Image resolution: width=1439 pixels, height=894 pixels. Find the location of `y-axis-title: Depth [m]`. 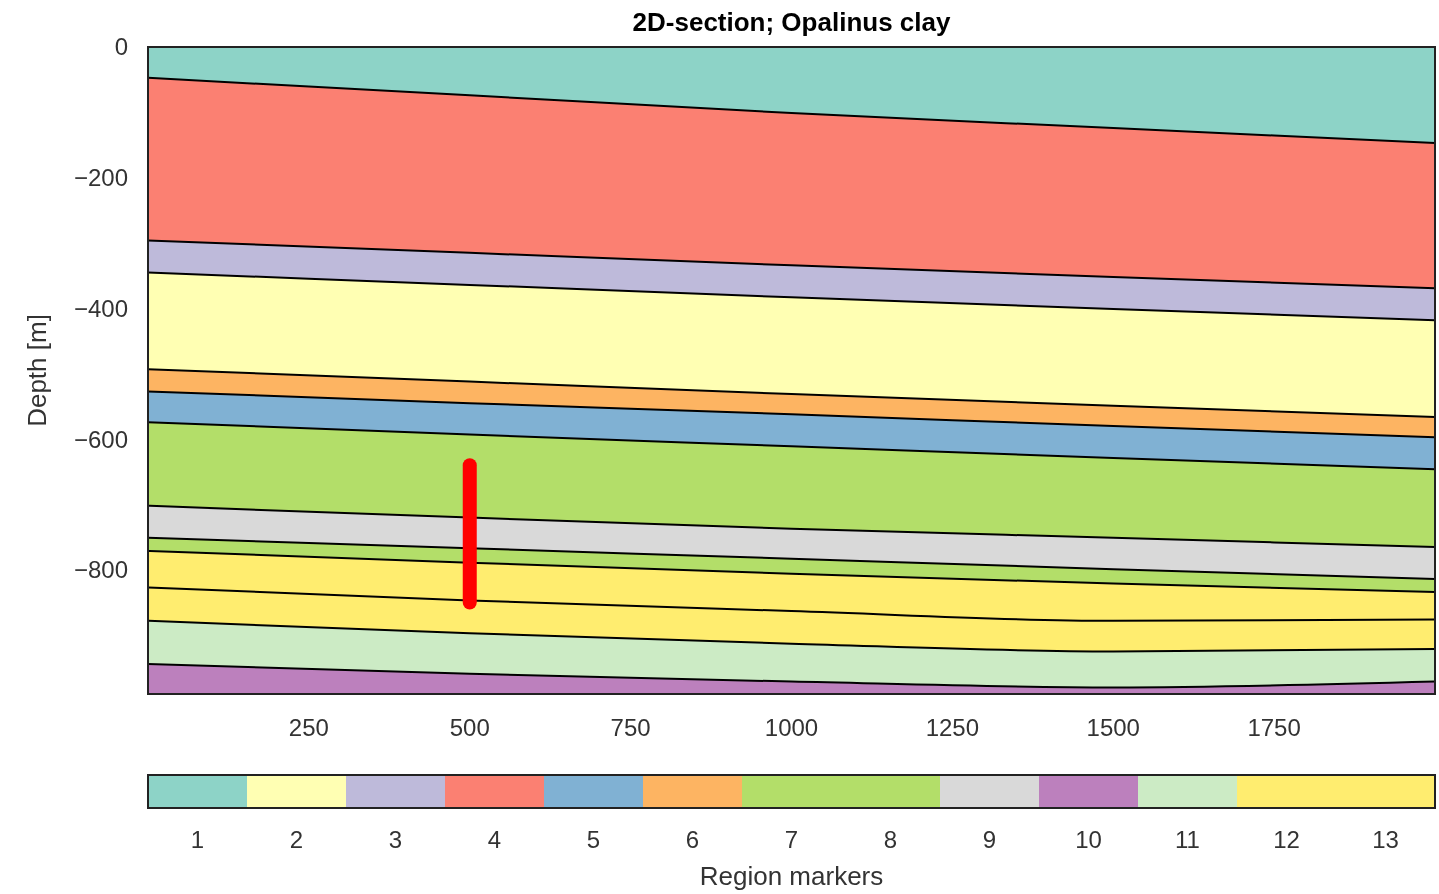

y-axis-title: Depth [m] is located at coordinates (37, 370).